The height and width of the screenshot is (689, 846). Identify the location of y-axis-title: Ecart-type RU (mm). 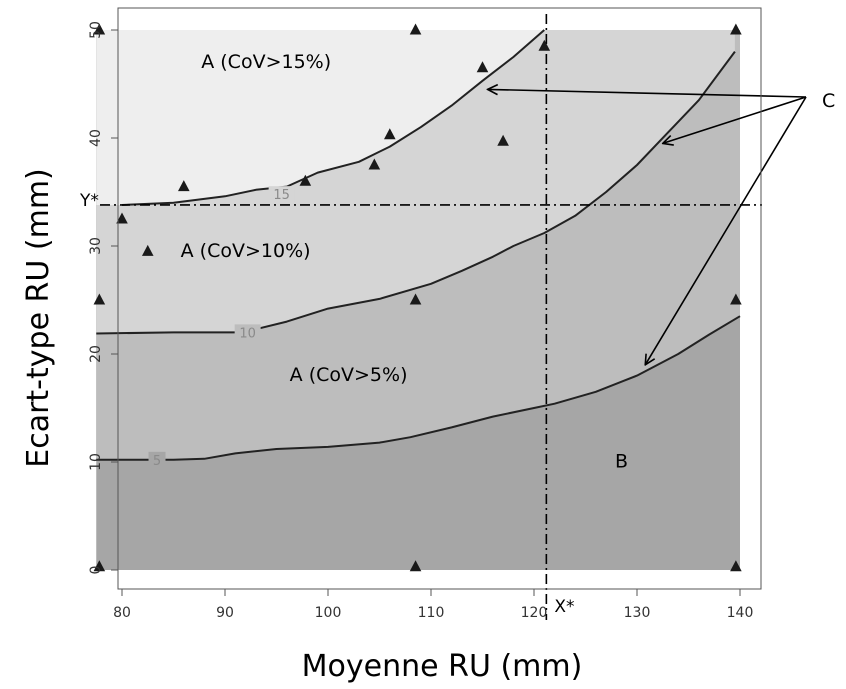
(38, 318).